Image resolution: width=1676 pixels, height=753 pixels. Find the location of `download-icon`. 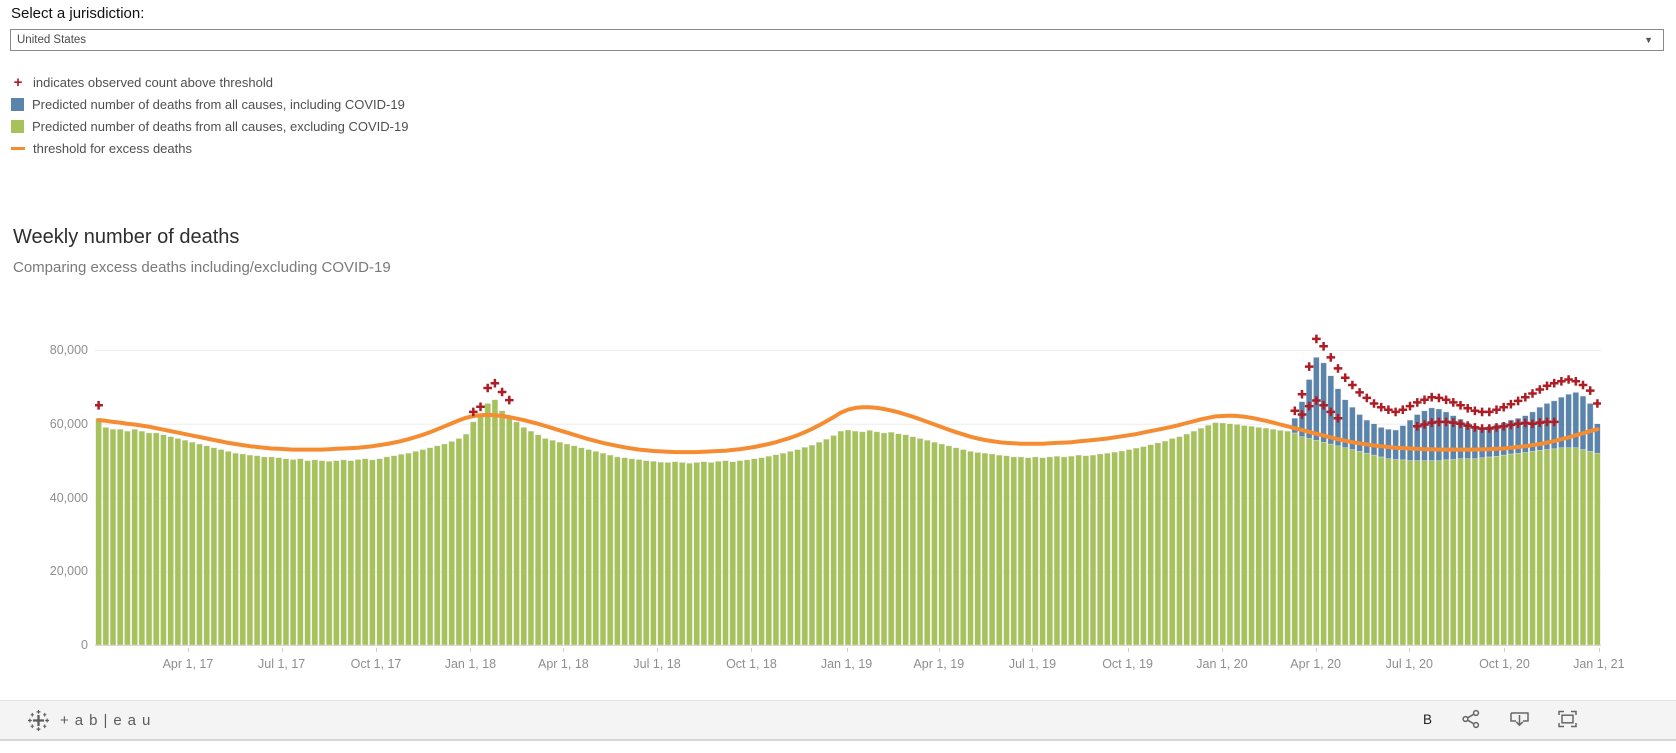

download-icon is located at coordinates (1519, 719).